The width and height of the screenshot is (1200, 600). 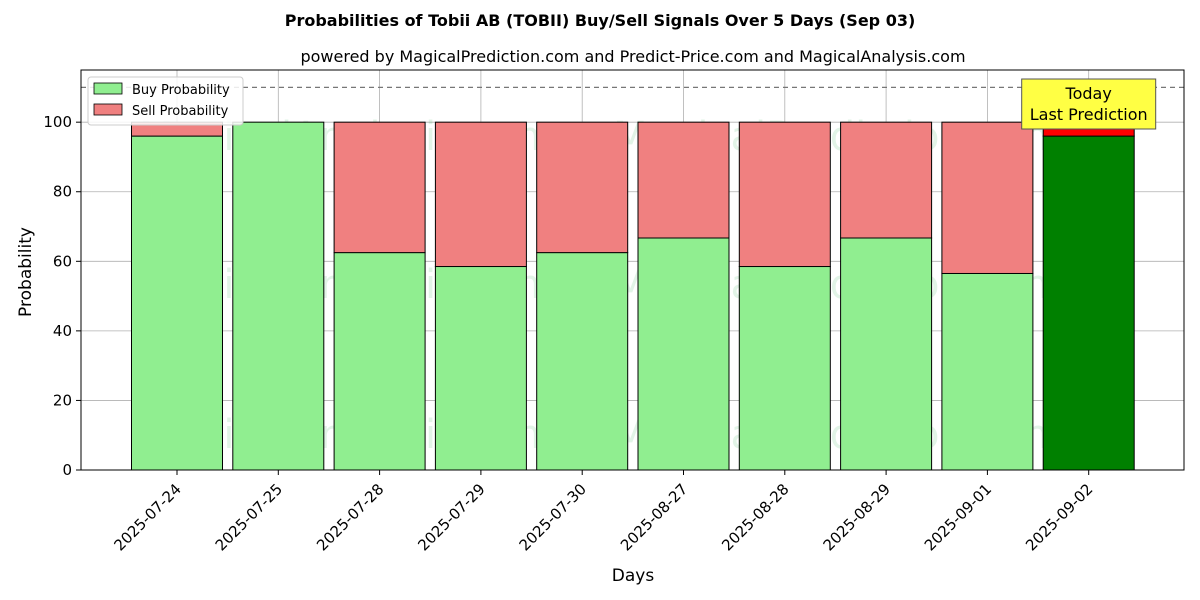 I want to click on x-tick-label: 2025-08-29, so click(x=857, y=517).